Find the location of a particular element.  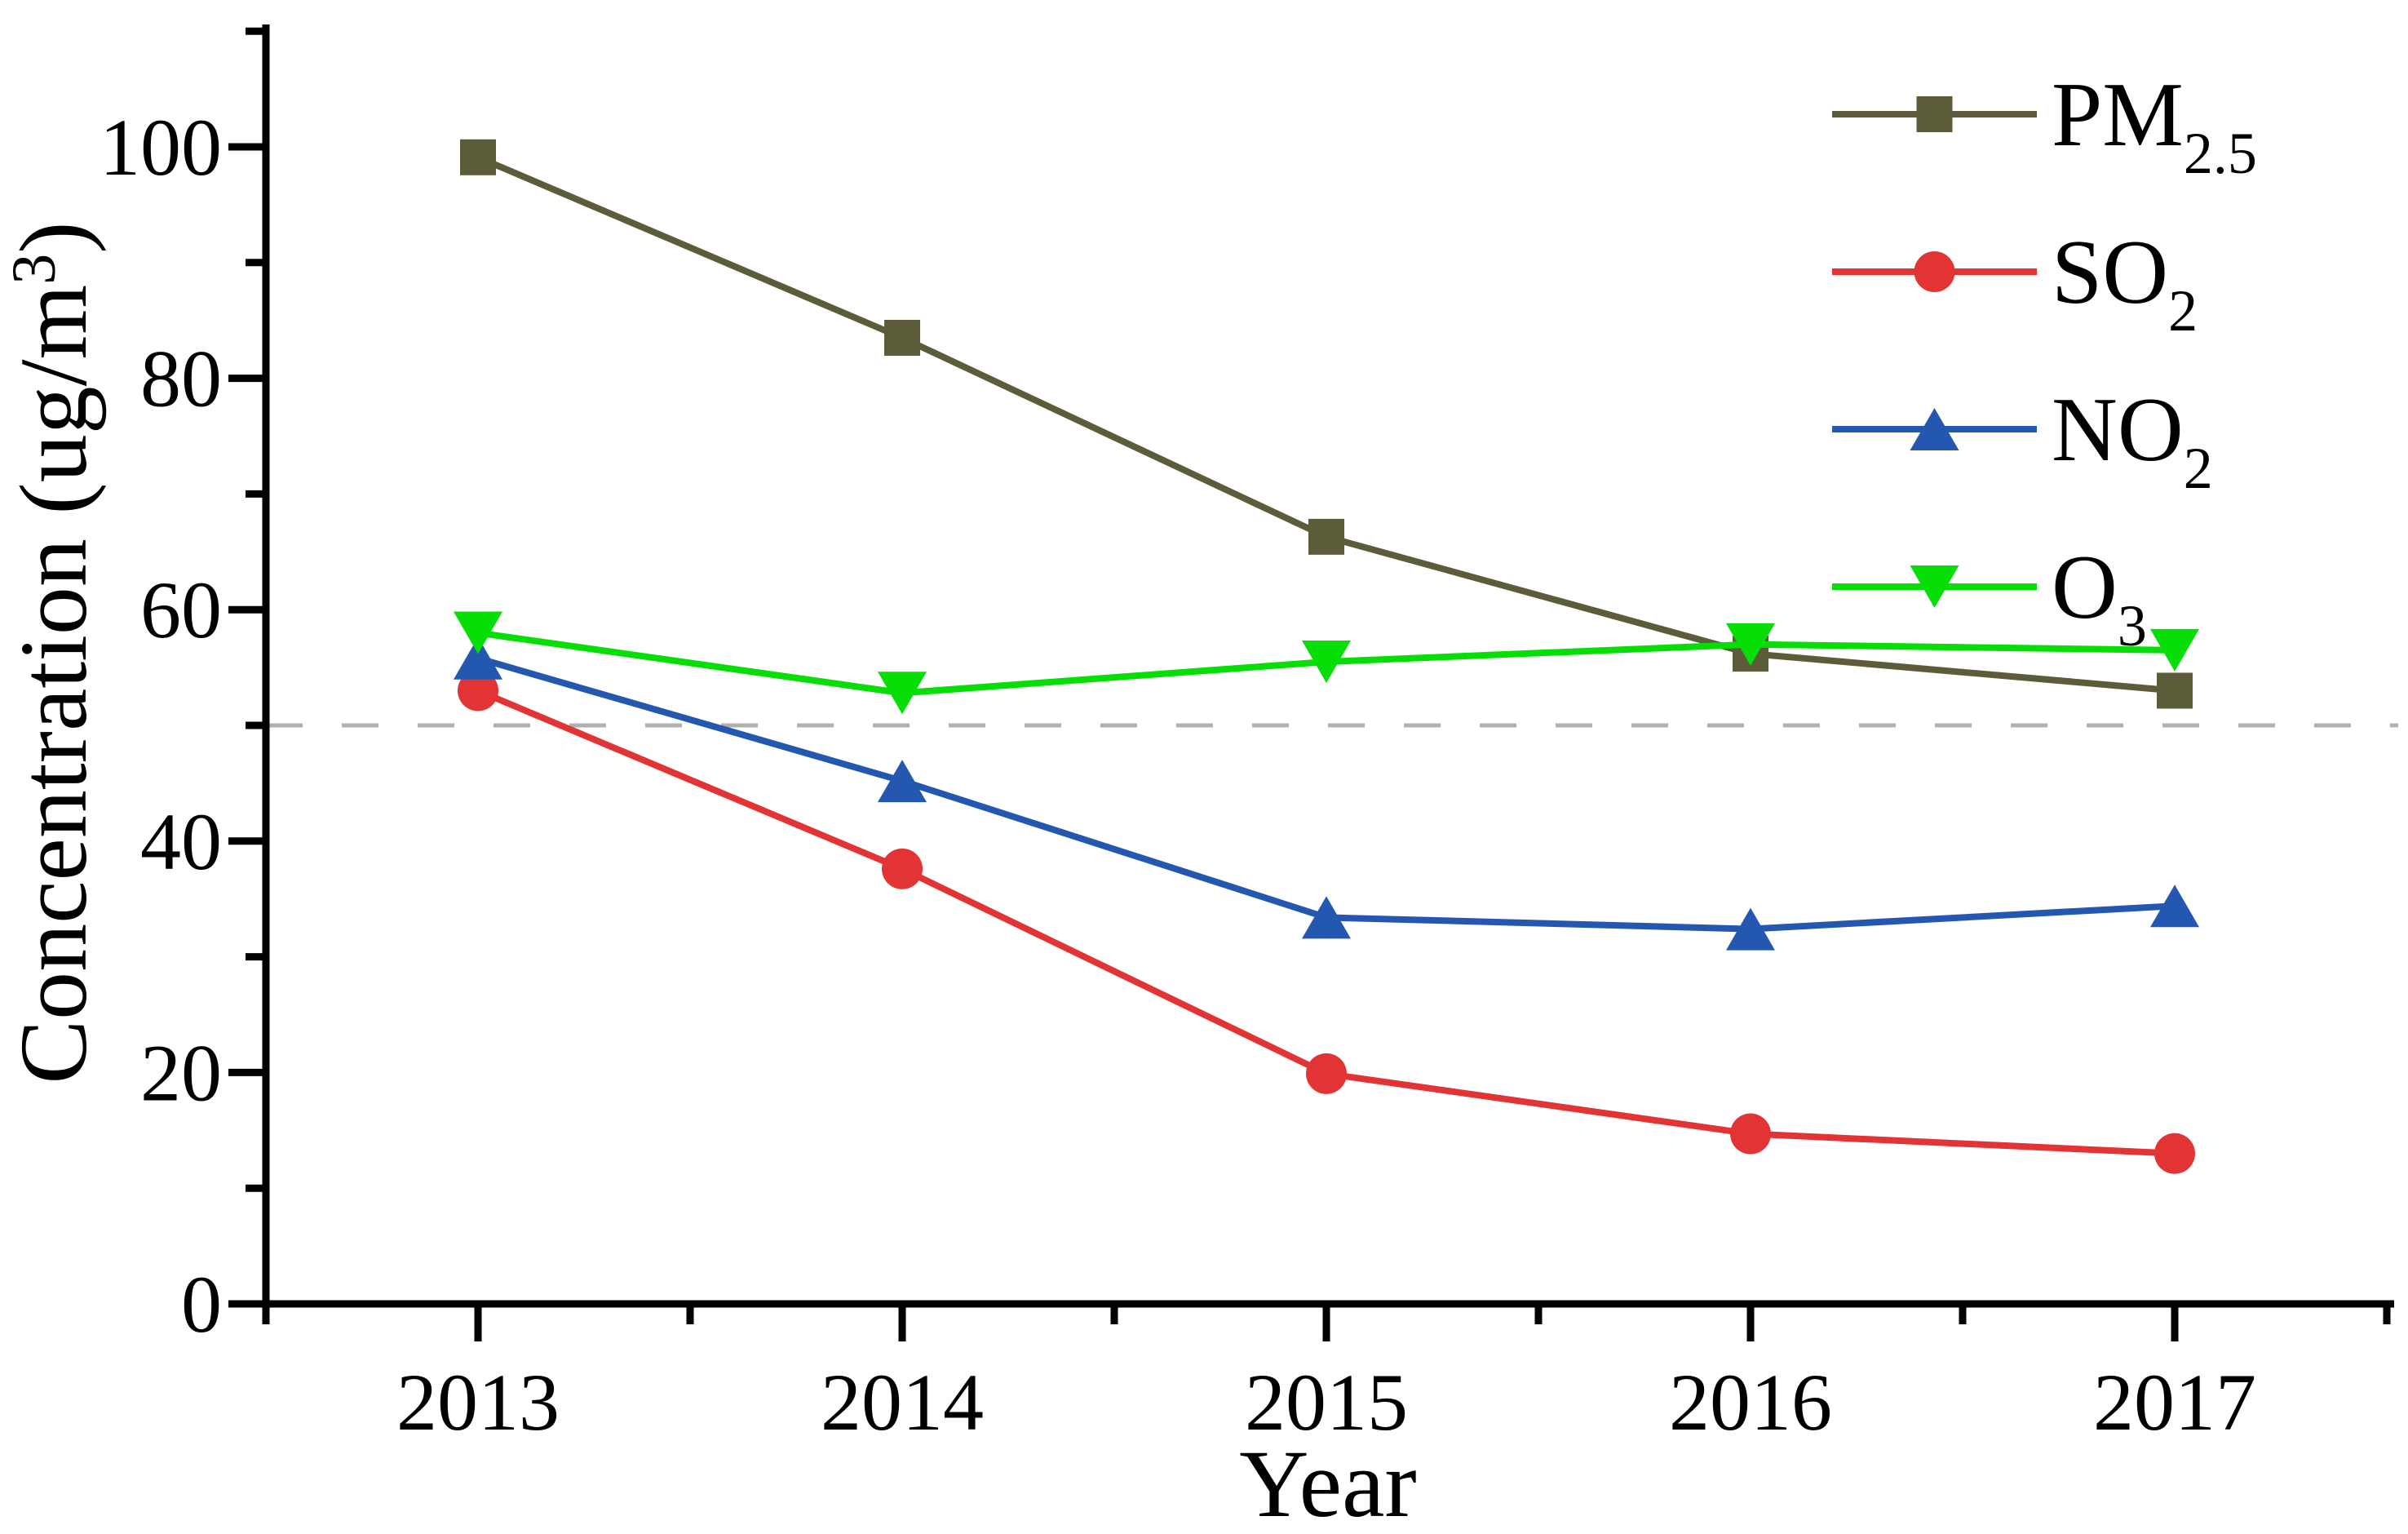

legend-label-PM2.5: PM2.5 is located at coordinates (2154, 125).